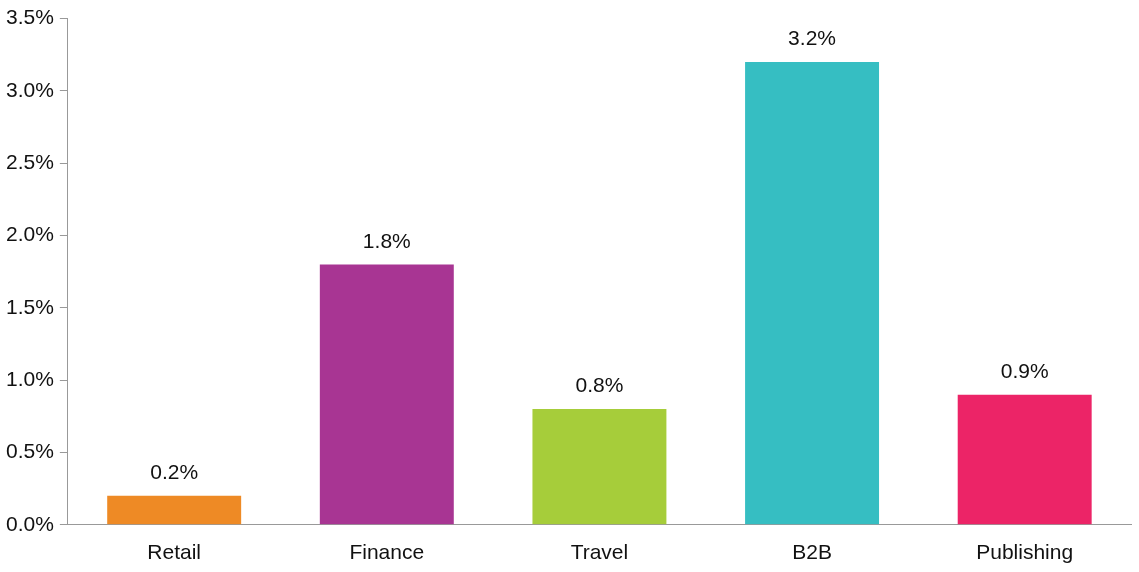  I want to click on data-label: 0.2%, so click(174, 472).